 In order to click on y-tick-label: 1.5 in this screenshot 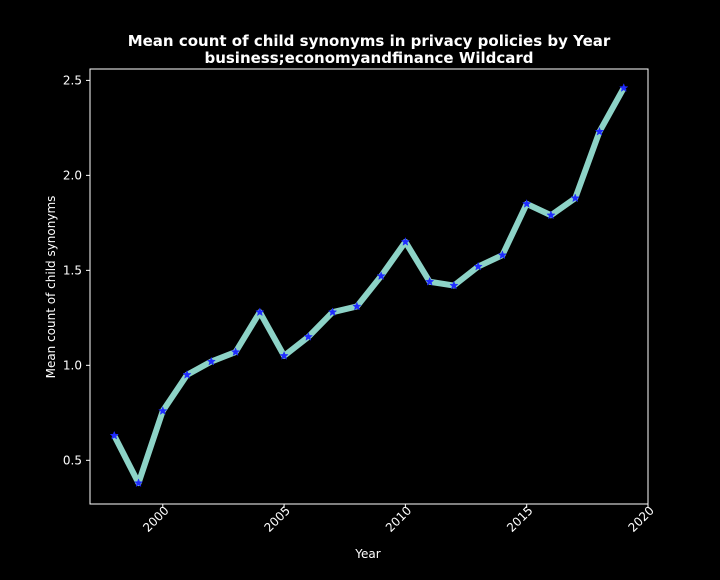, I will do `click(72, 270)`.